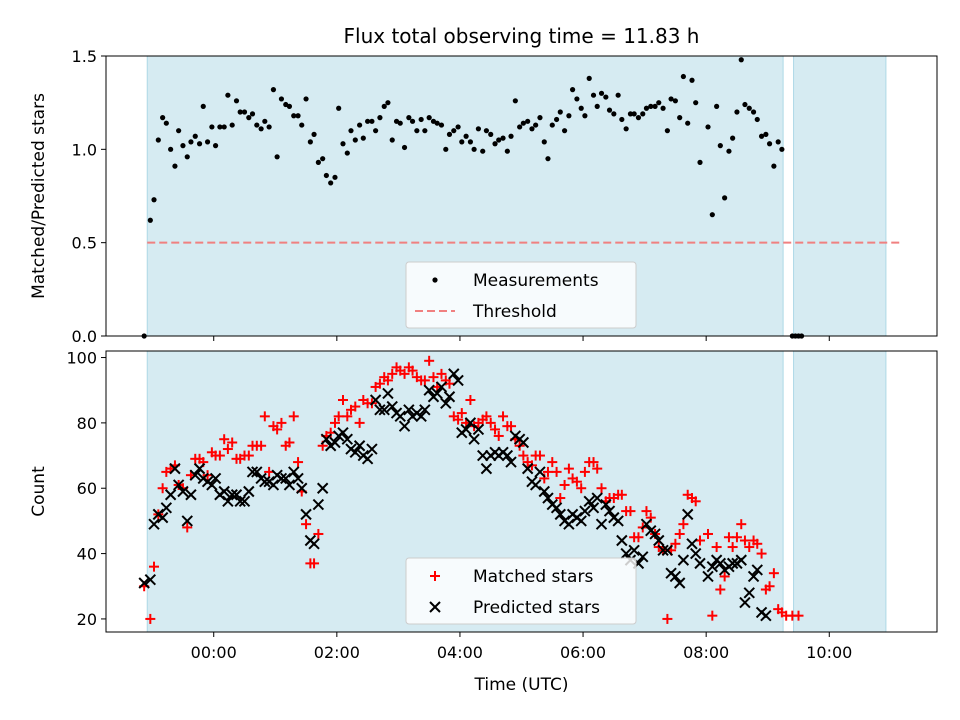  What do you see at coordinates (521, 685) in the screenshot?
I see `x-axis-label: Time (UTC)` at bounding box center [521, 685].